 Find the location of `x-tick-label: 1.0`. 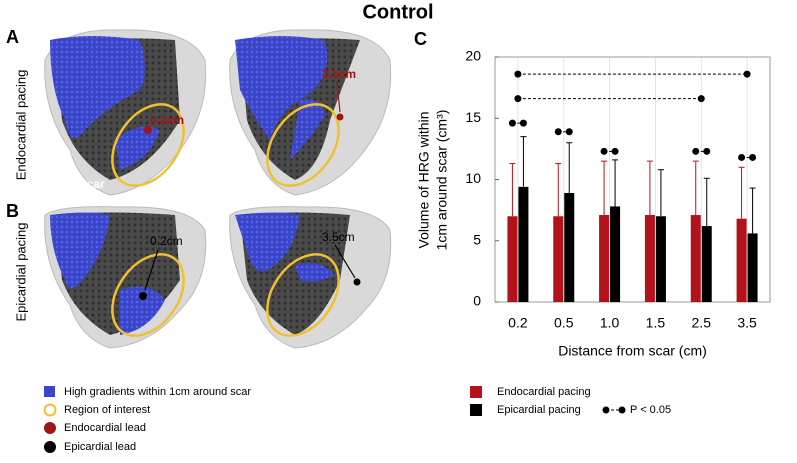

x-tick-label: 1.0 is located at coordinates (610, 323).